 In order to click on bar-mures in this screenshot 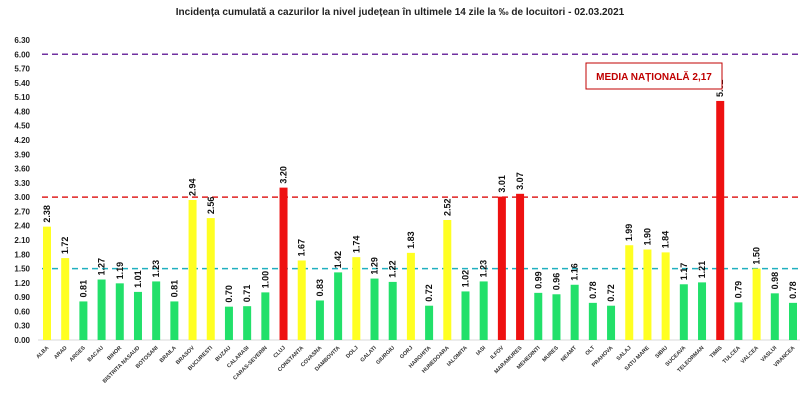, I will do `click(556, 317)`.